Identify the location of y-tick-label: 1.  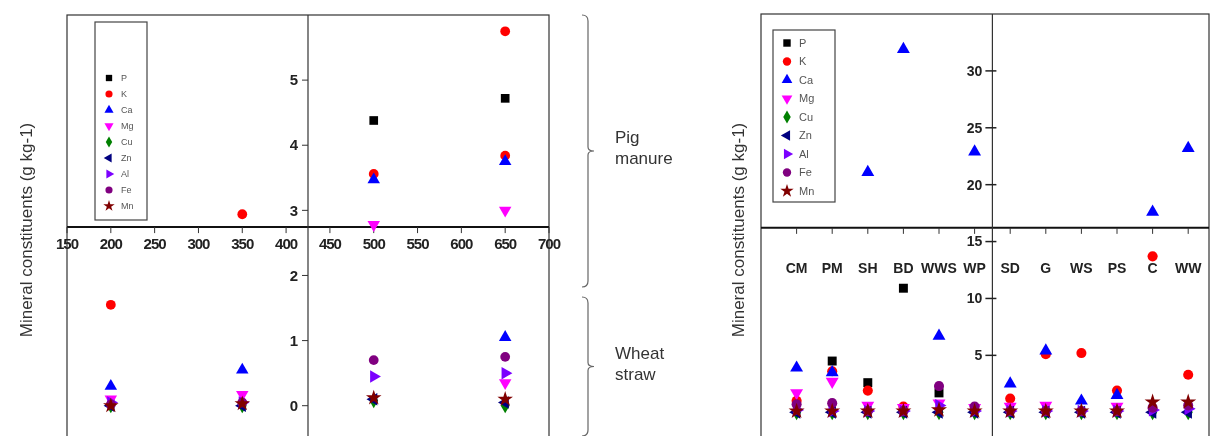
(293, 340).